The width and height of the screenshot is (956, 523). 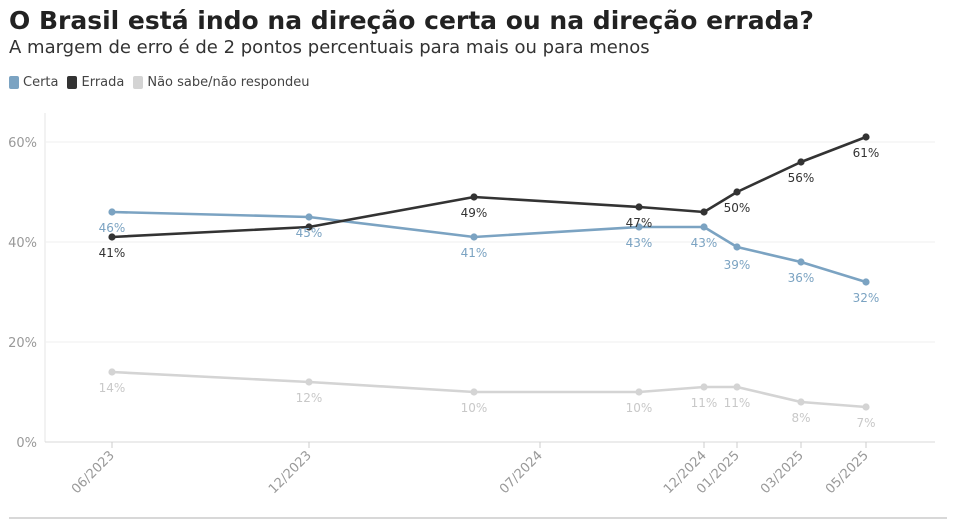 What do you see at coordinates (290, 472) in the screenshot?
I see `x-tick-label: 12/2023` at bounding box center [290, 472].